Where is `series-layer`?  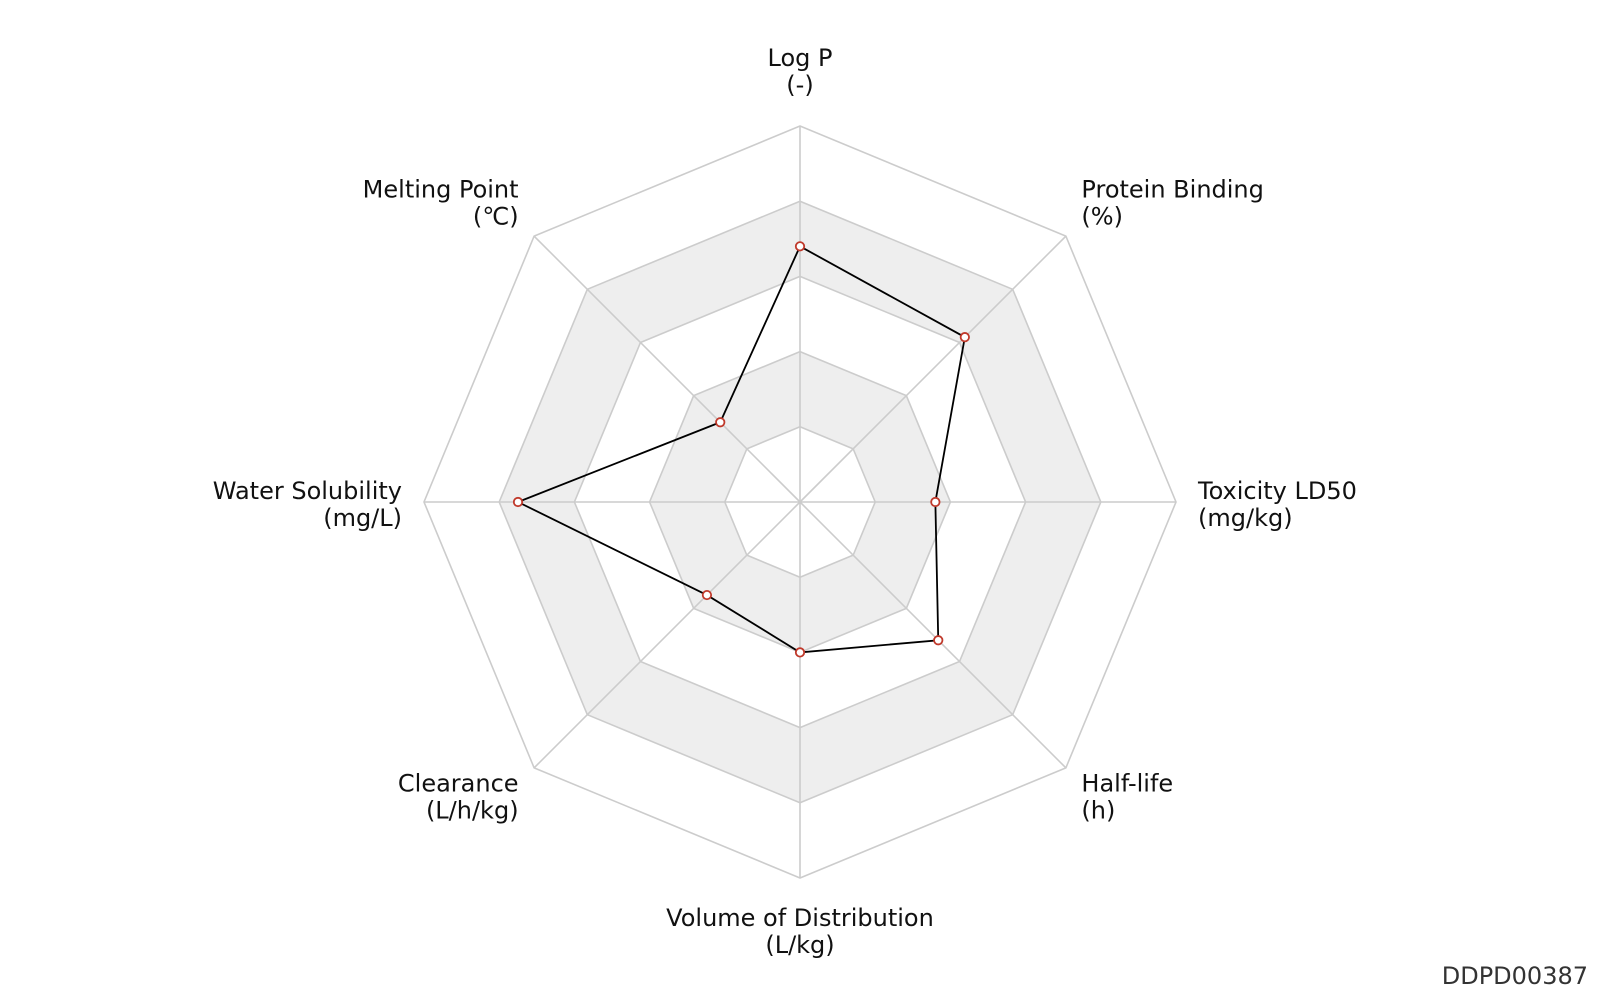 series-layer is located at coordinates (741, 449).